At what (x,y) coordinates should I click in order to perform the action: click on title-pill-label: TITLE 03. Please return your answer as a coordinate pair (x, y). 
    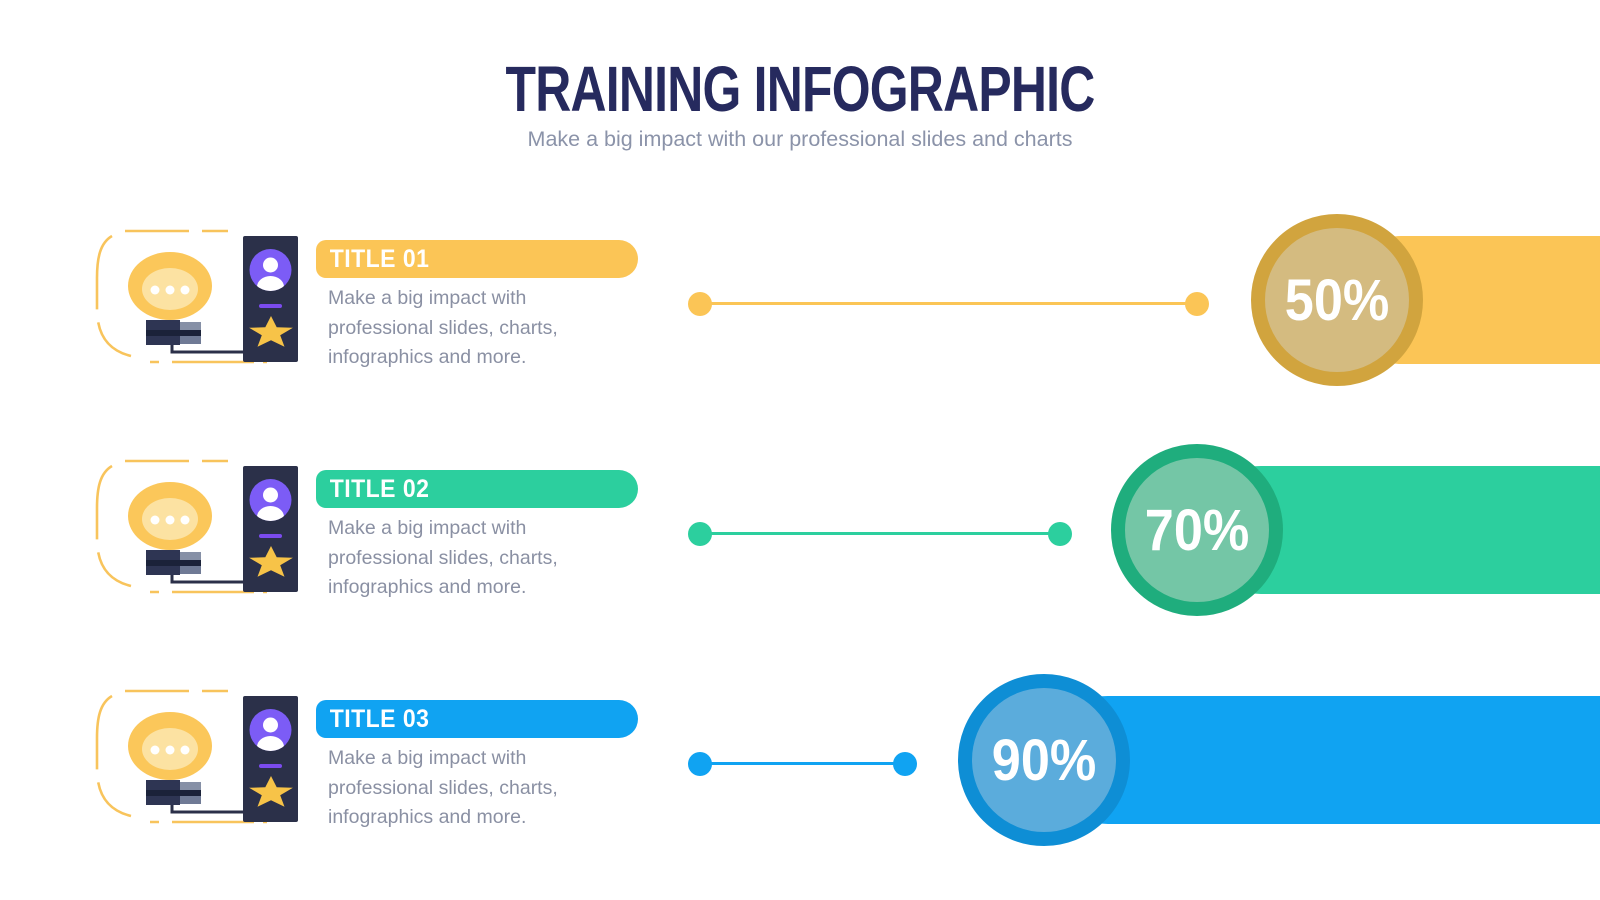
    Looking at the image, I should click on (379, 718).